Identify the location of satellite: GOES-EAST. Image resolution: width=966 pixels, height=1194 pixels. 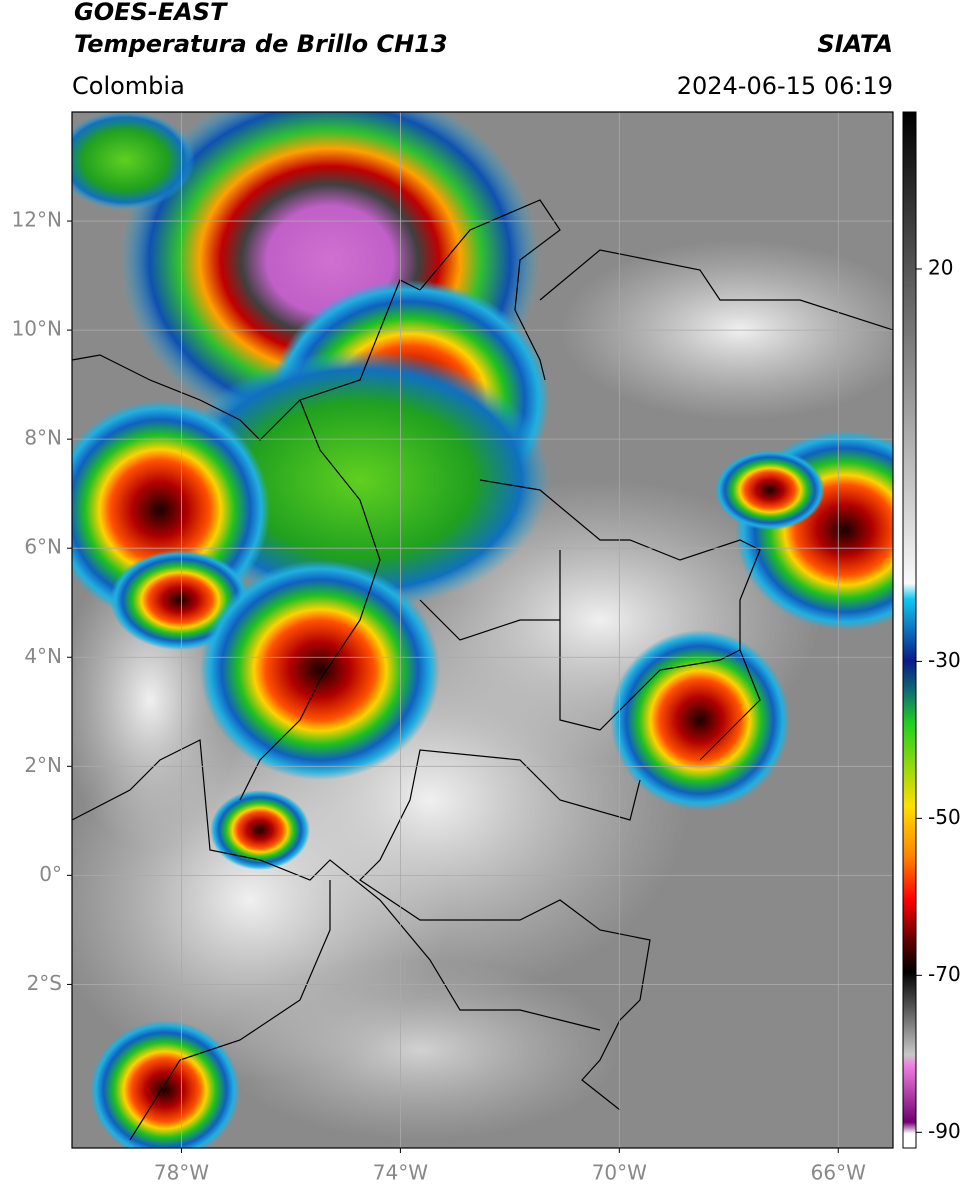
(151, 13).